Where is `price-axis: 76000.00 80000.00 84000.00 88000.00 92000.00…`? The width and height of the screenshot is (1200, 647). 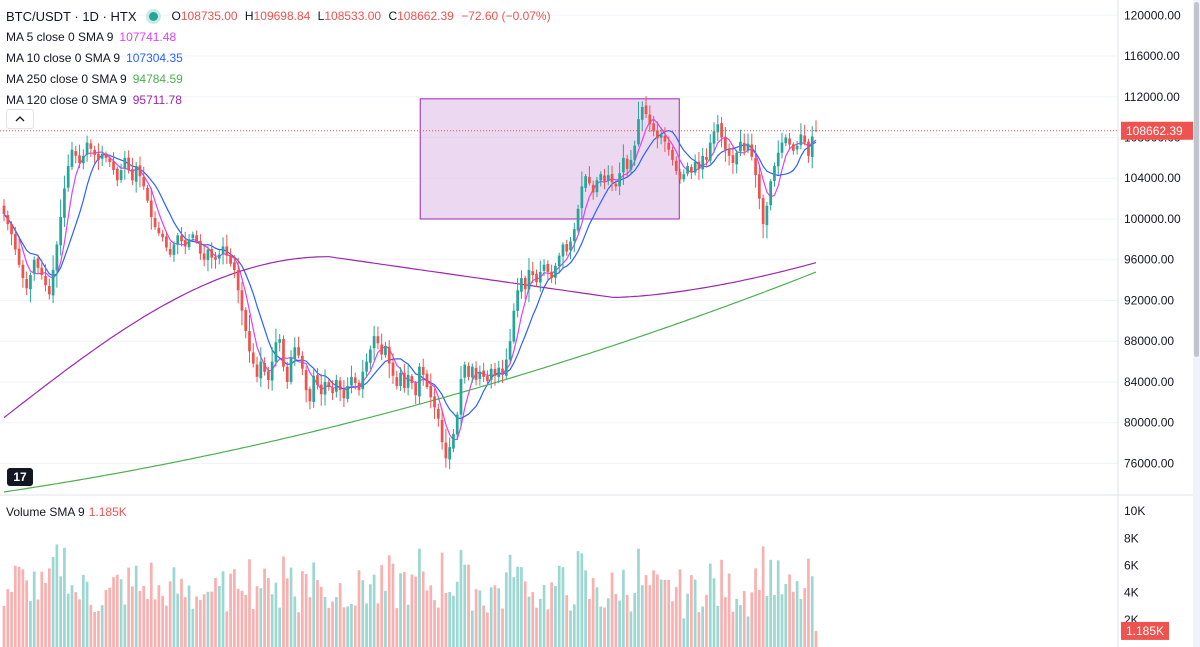
price-axis: 76000.00 80000.00 84000.00 88000.00 92000.00… is located at coordinates (1157, 324).